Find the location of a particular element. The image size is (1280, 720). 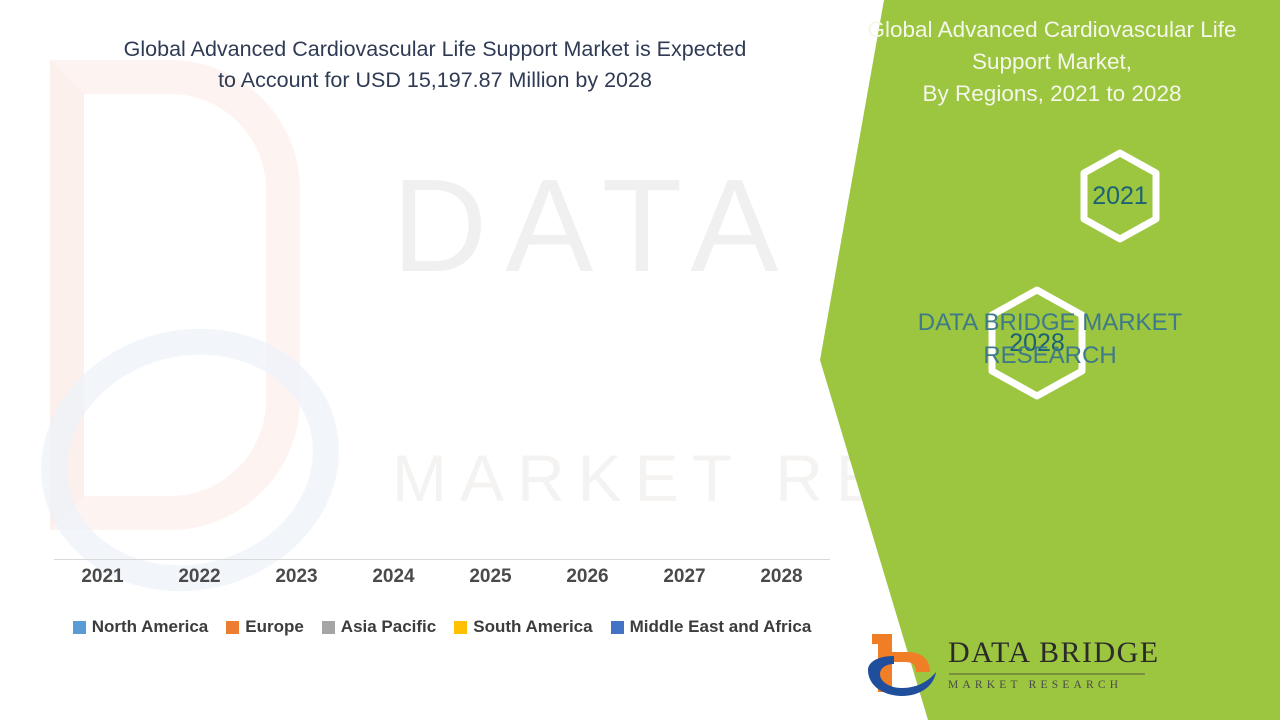

legend-item: Asia Pacific is located at coordinates (379, 627).